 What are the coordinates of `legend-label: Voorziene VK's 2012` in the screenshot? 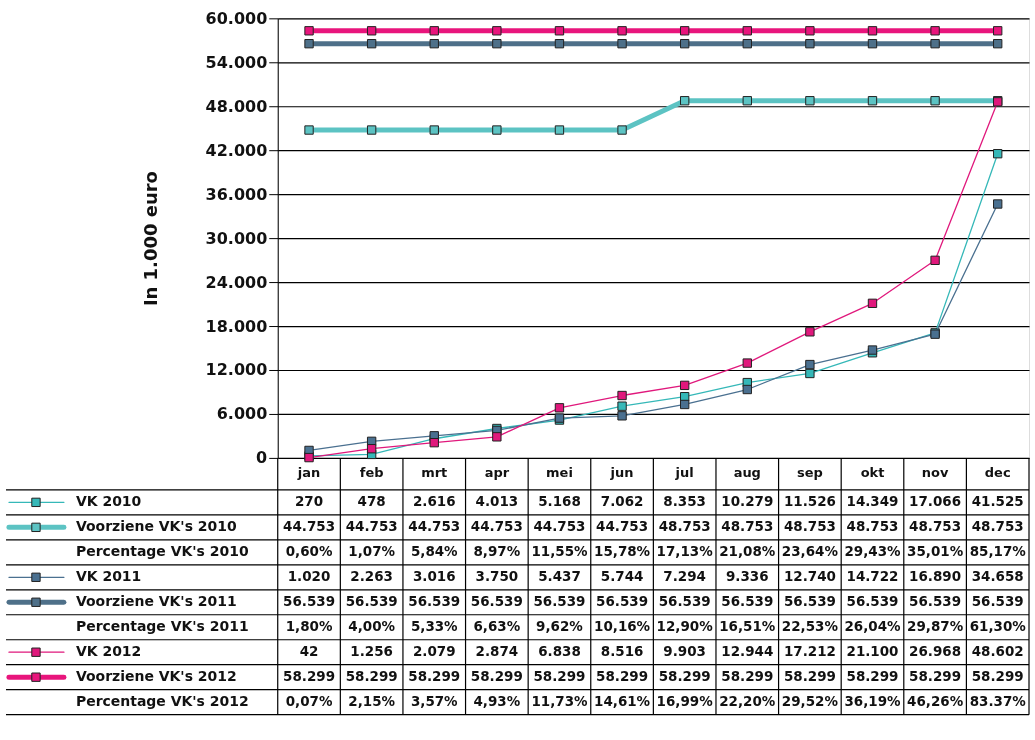 It's located at (156, 676).